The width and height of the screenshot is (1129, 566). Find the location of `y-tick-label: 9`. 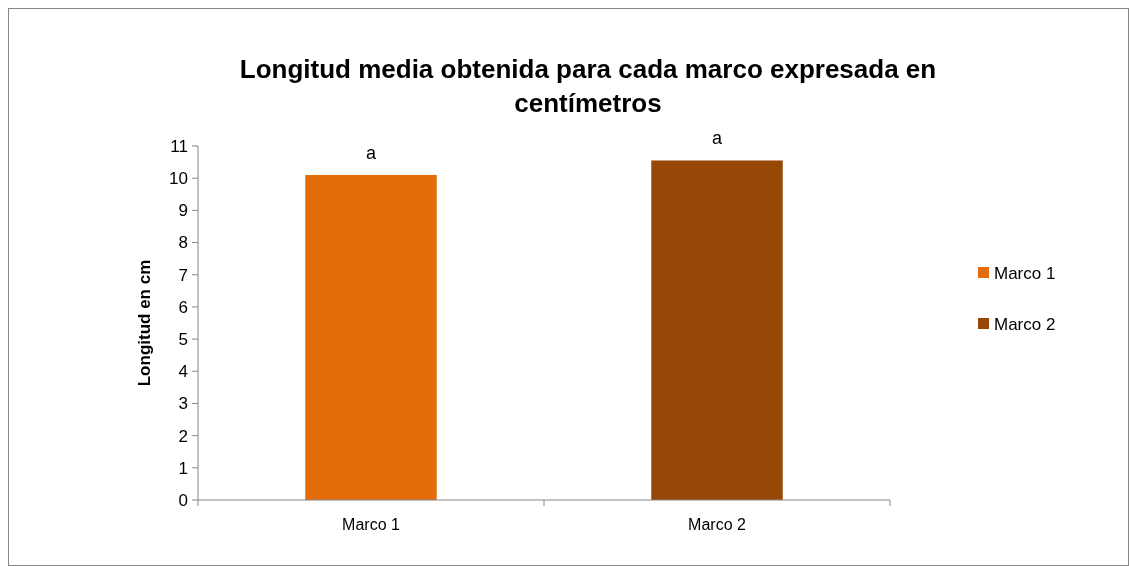

y-tick-label: 9 is located at coordinates (183, 211).